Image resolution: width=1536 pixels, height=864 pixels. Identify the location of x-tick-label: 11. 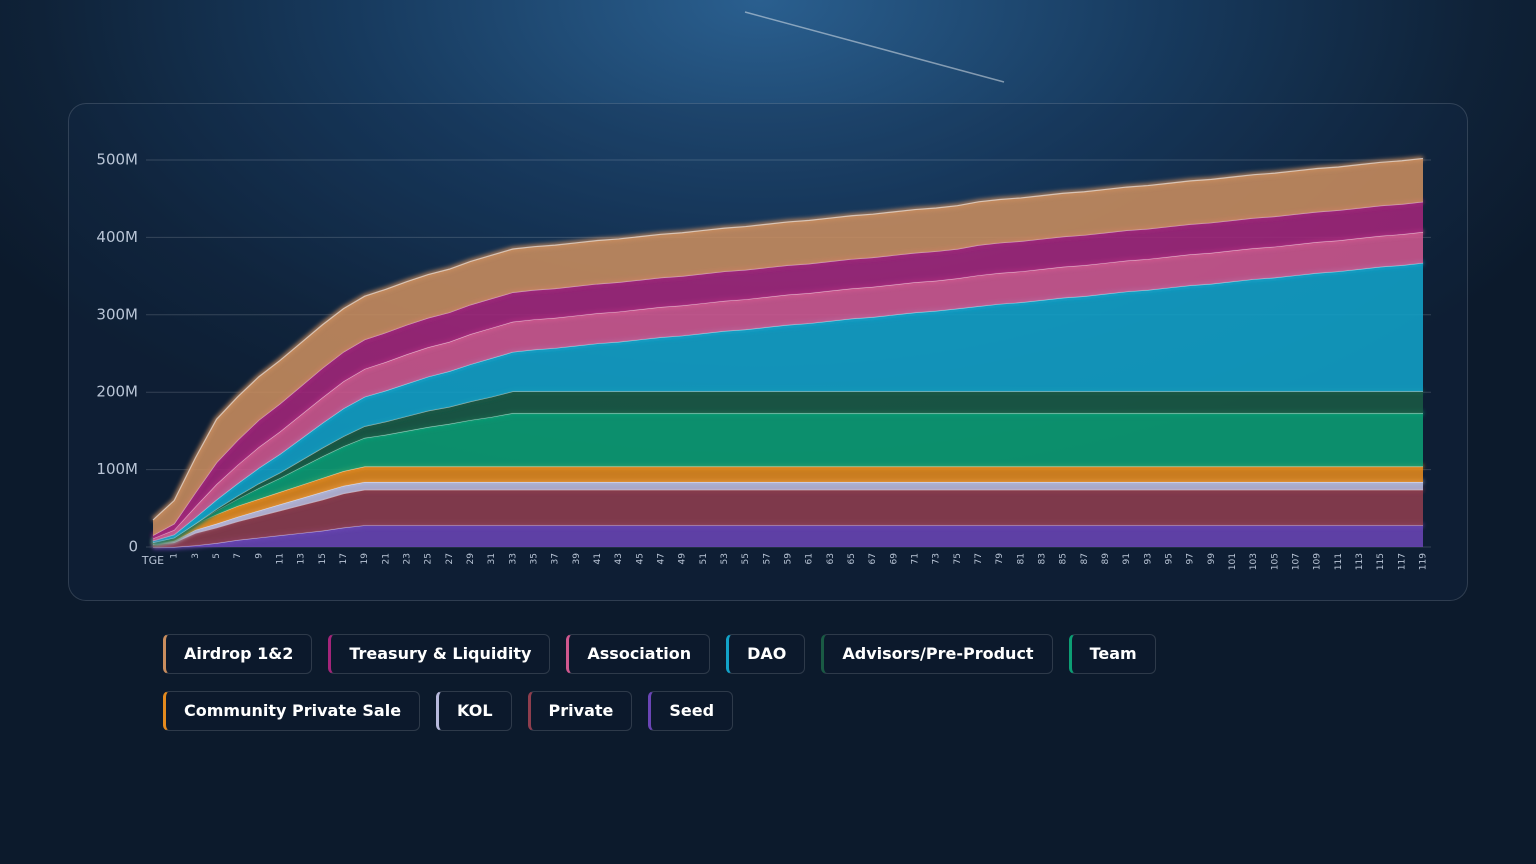
(281, 558).